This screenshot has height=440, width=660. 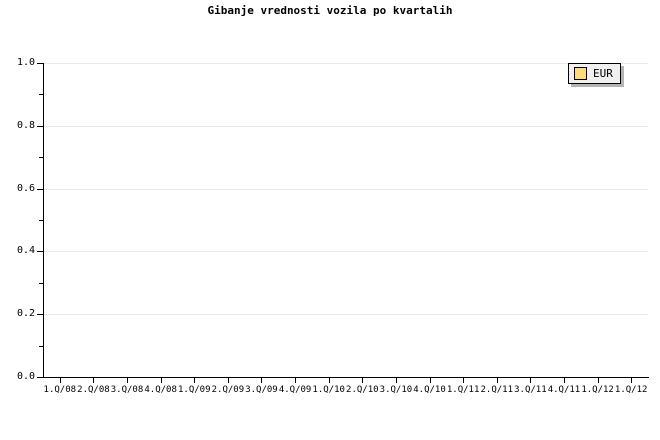 What do you see at coordinates (328, 390) in the screenshot?
I see `x-axis-label: 1.Q/10` at bounding box center [328, 390].